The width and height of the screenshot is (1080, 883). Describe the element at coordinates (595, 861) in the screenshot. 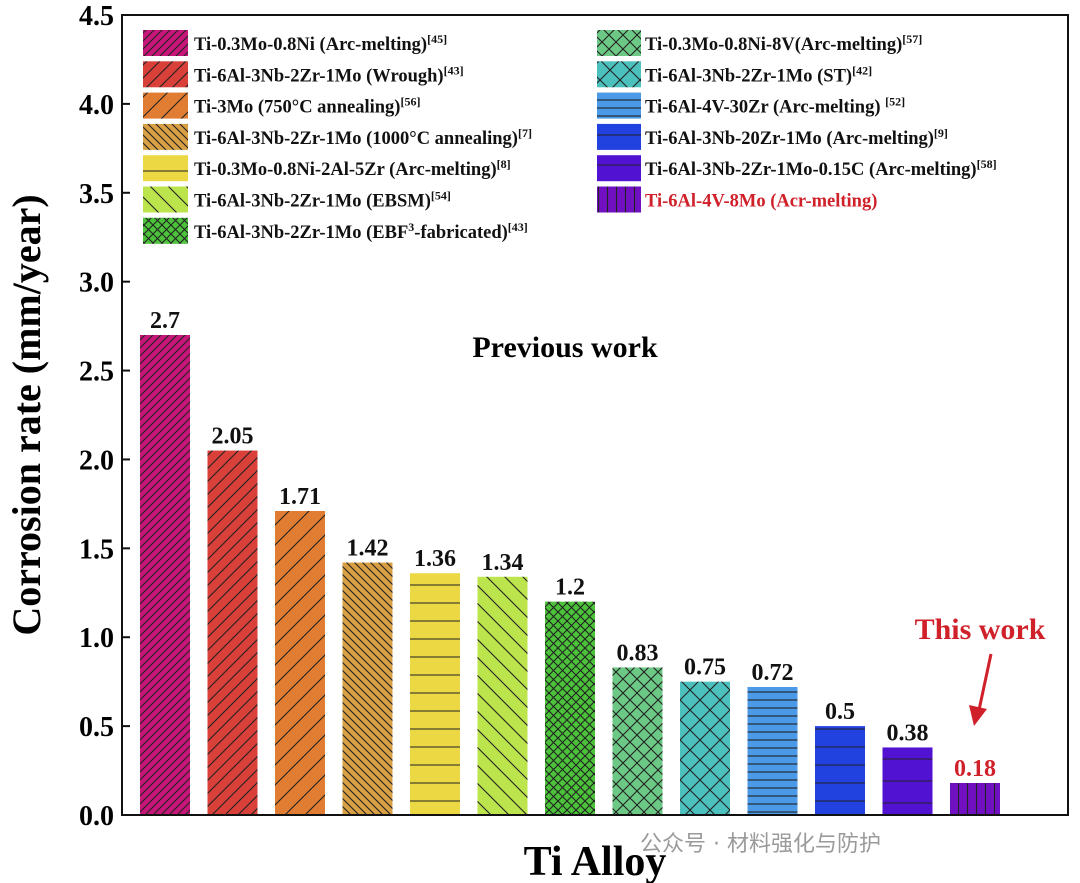

I see `x-axis-label: Ti Alloy` at that location.